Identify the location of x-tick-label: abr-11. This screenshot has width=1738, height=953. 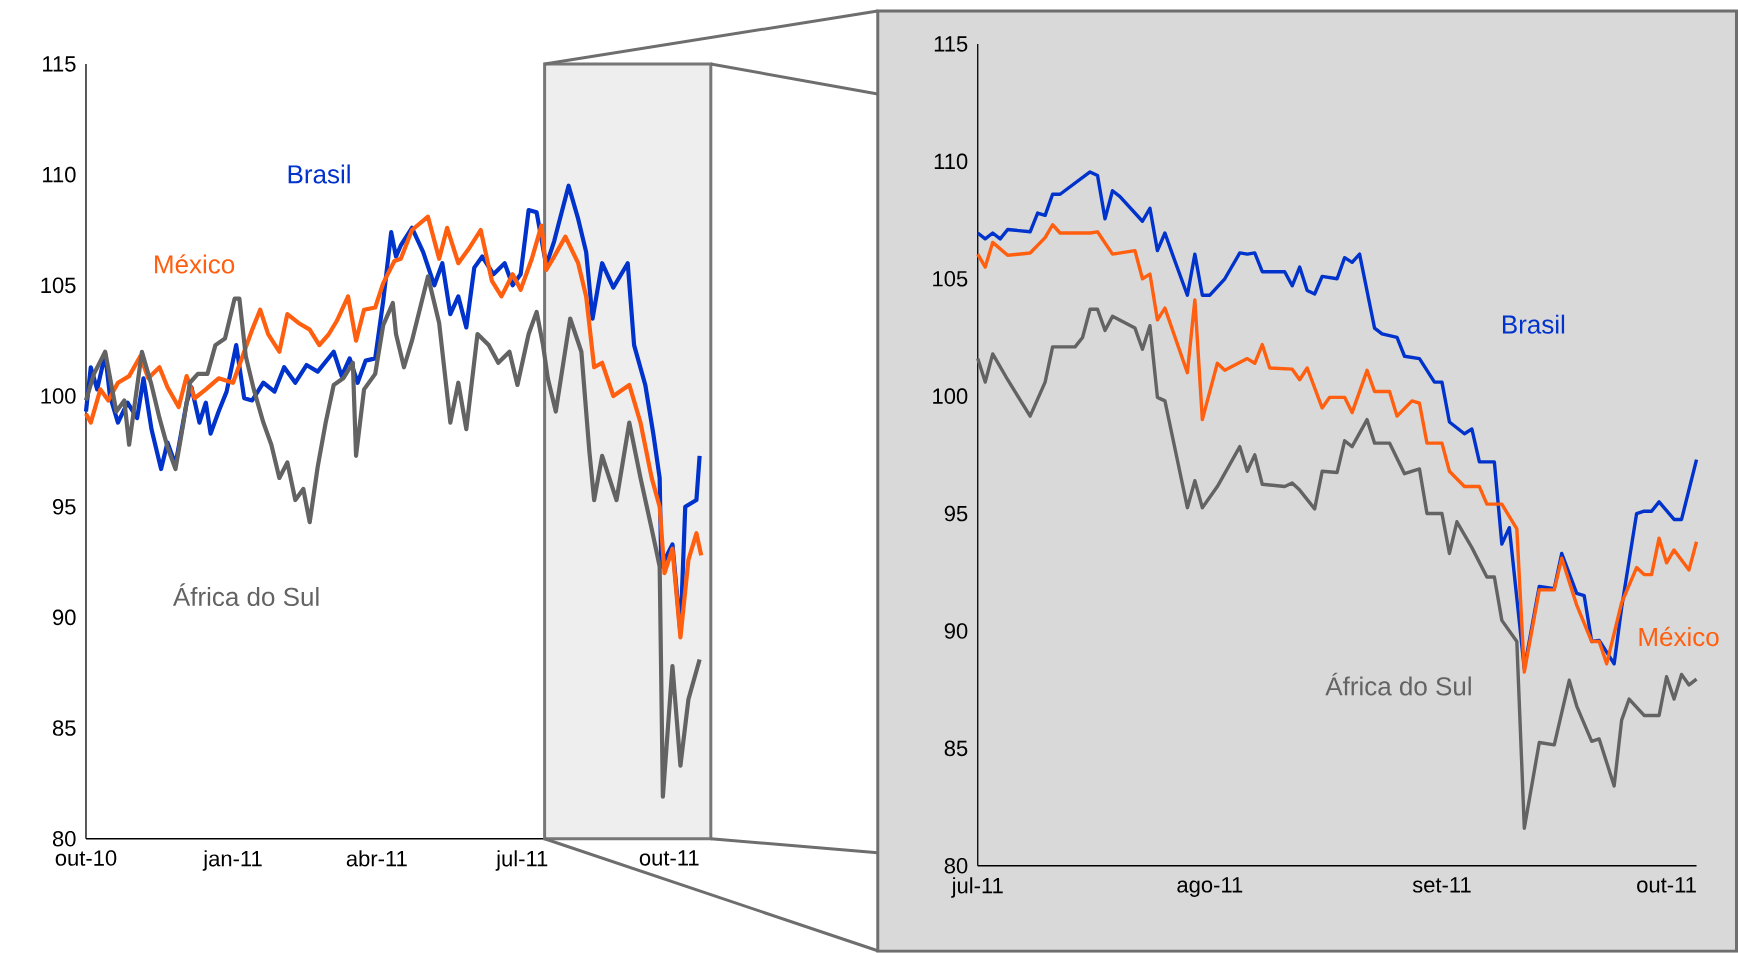
(376, 858).